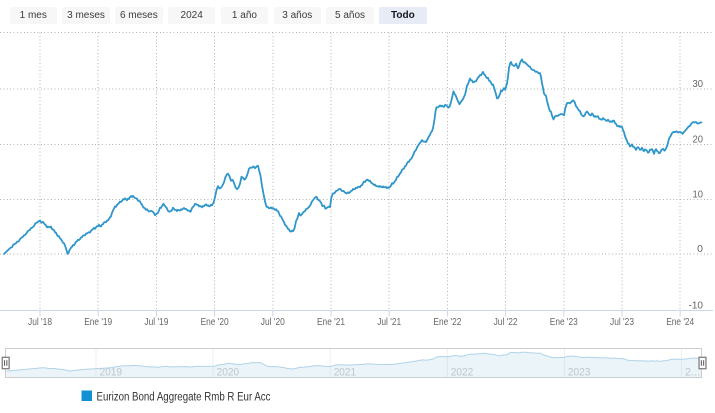 This screenshot has width=715, height=413. What do you see at coordinates (462, 373) in the screenshot?
I see `svg-text: 2022` at bounding box center [462, 373].